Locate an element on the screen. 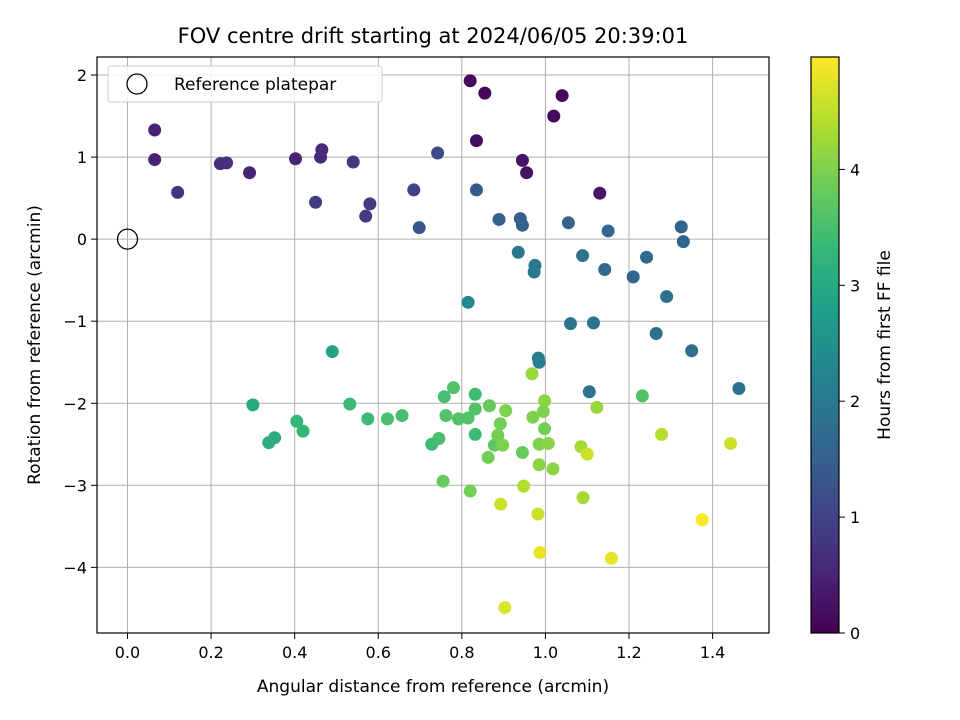  y-axis: 2 1 0 −1 −2 −3 −4 is located at coordinates (80, 321).